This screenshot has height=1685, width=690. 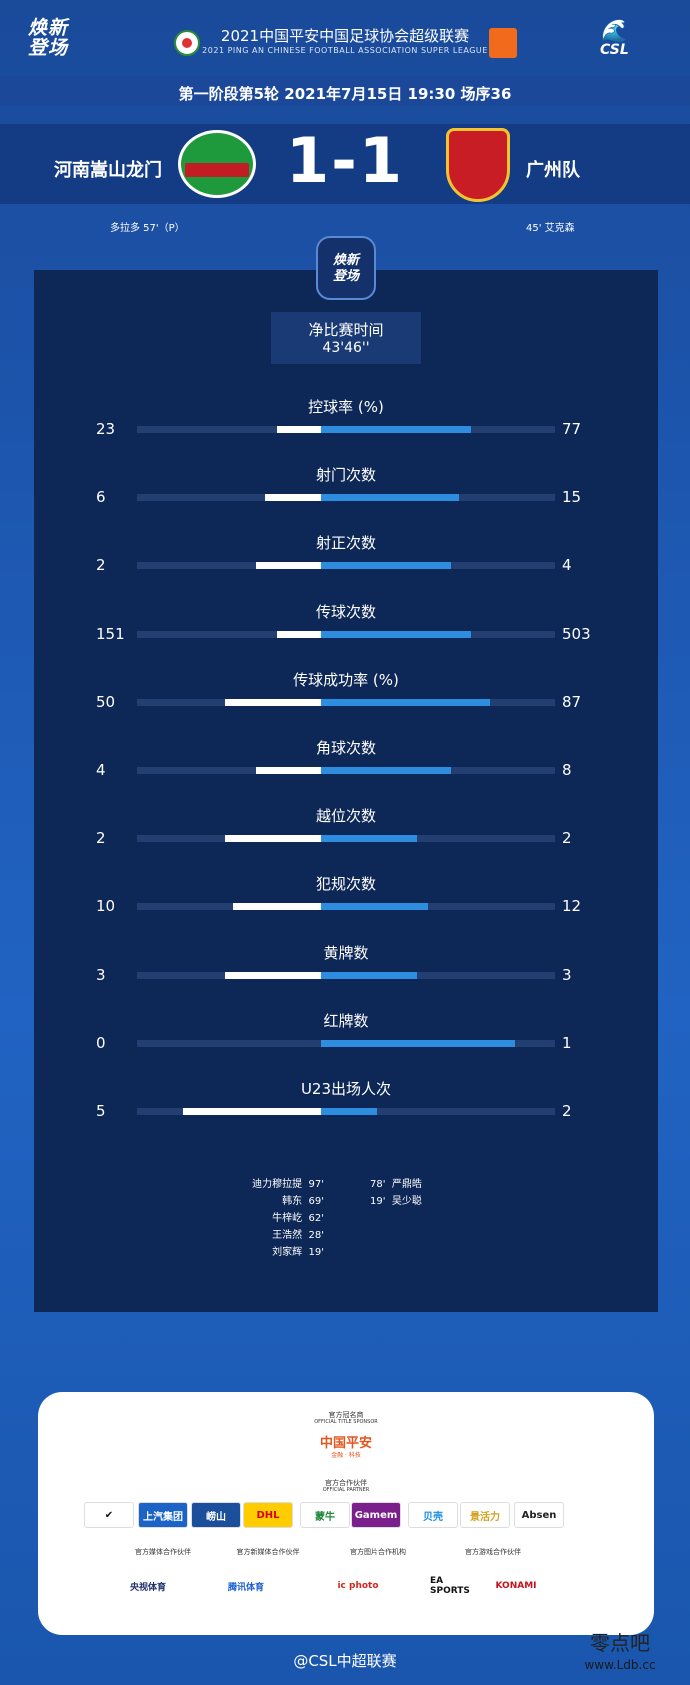 I want to click on media-partner-label: 官方媒体合作伙伴, so click(x=163, y=1552).